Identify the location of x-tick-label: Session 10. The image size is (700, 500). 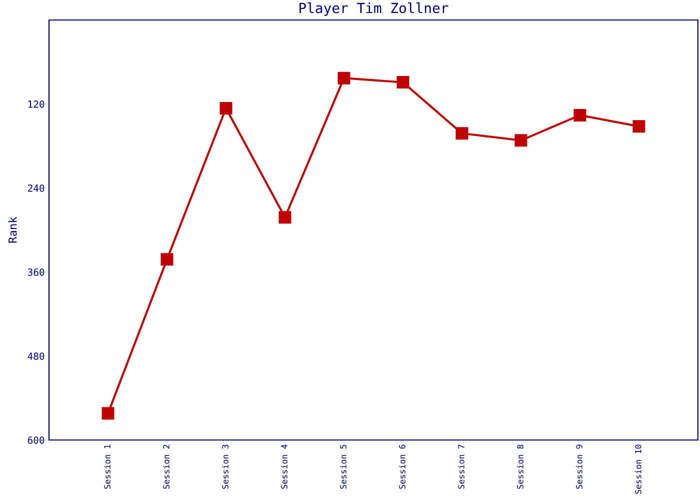
(638, 469).